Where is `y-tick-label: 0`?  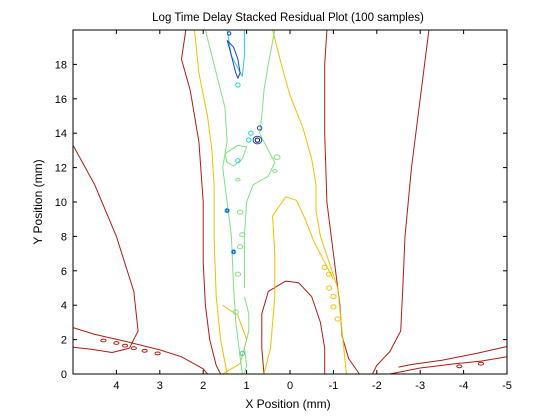
y-tick-label: 0 is located at coordinates (64, 375).